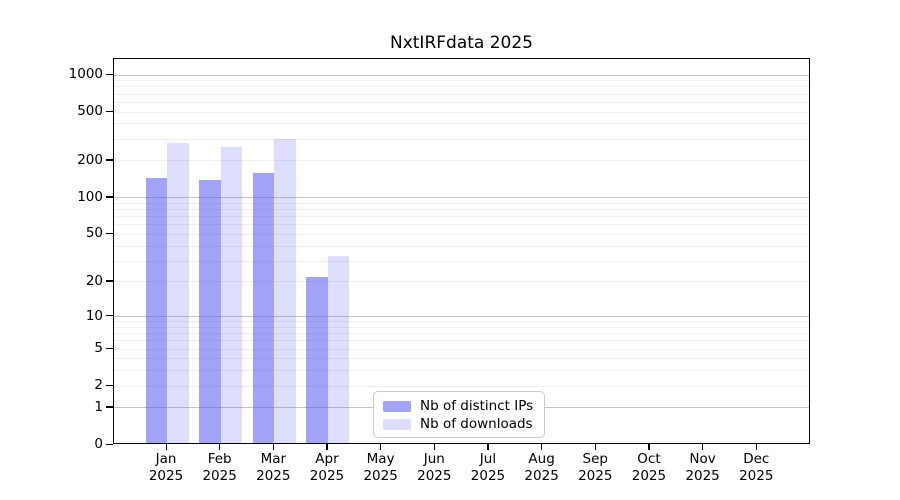 The width and height of the screenshot is (900, 500). What do you see at coordinates (263, 307) in the screenshot?
I see `bar-distinct-ips-mar` at bounding box center [263, 307].